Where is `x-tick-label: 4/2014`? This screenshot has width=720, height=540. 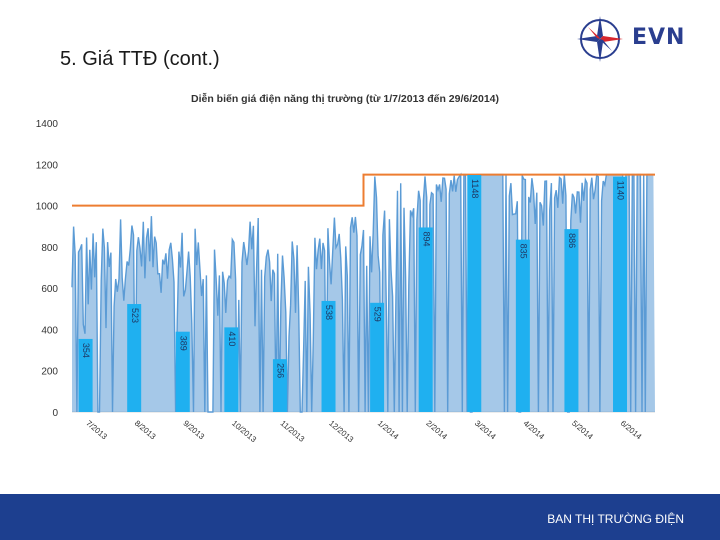
x-tick-label: 4/2014 is located at coordinates (534, 430).